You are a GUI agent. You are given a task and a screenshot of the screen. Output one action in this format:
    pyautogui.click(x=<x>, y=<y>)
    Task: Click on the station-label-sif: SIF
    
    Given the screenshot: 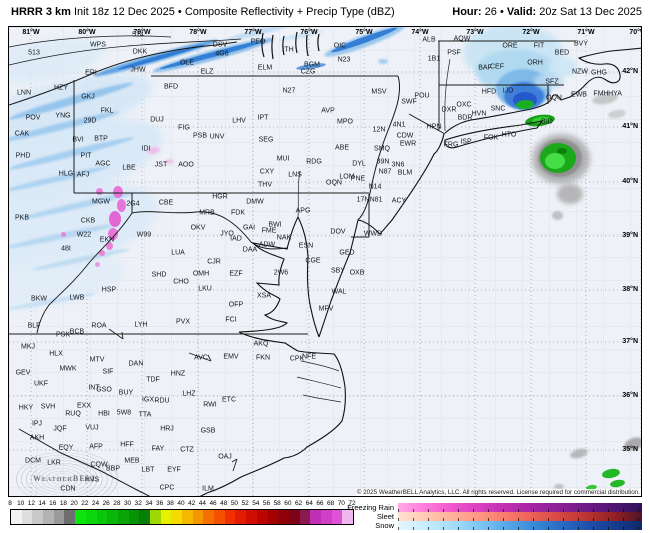 What is the action you would take?
    pyautogui.click(x=108, y=372)
    